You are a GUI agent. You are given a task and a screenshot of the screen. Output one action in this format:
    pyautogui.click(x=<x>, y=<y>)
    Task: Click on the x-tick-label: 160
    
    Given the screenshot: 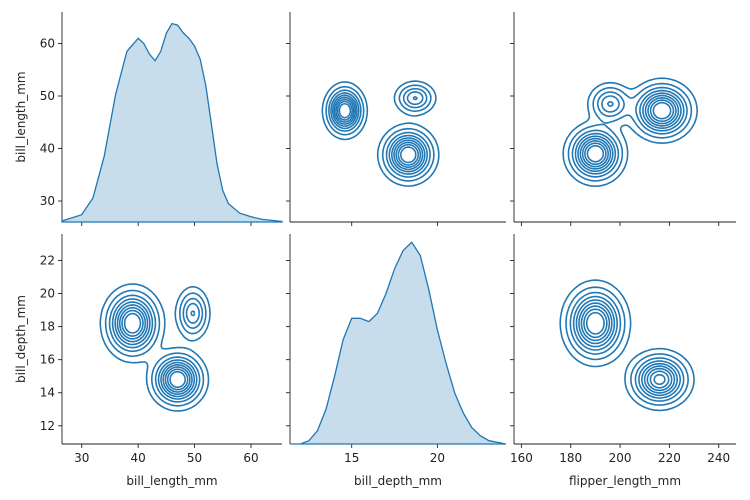 What is the action you would take?
    pyautogui.click(x=521, y=458)
    